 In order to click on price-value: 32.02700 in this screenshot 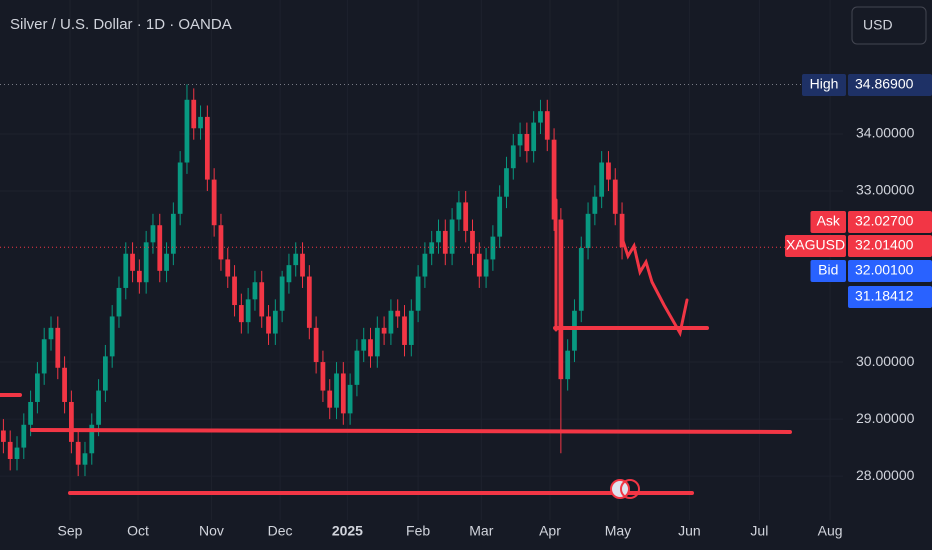, I will do `click(884, 221)`.